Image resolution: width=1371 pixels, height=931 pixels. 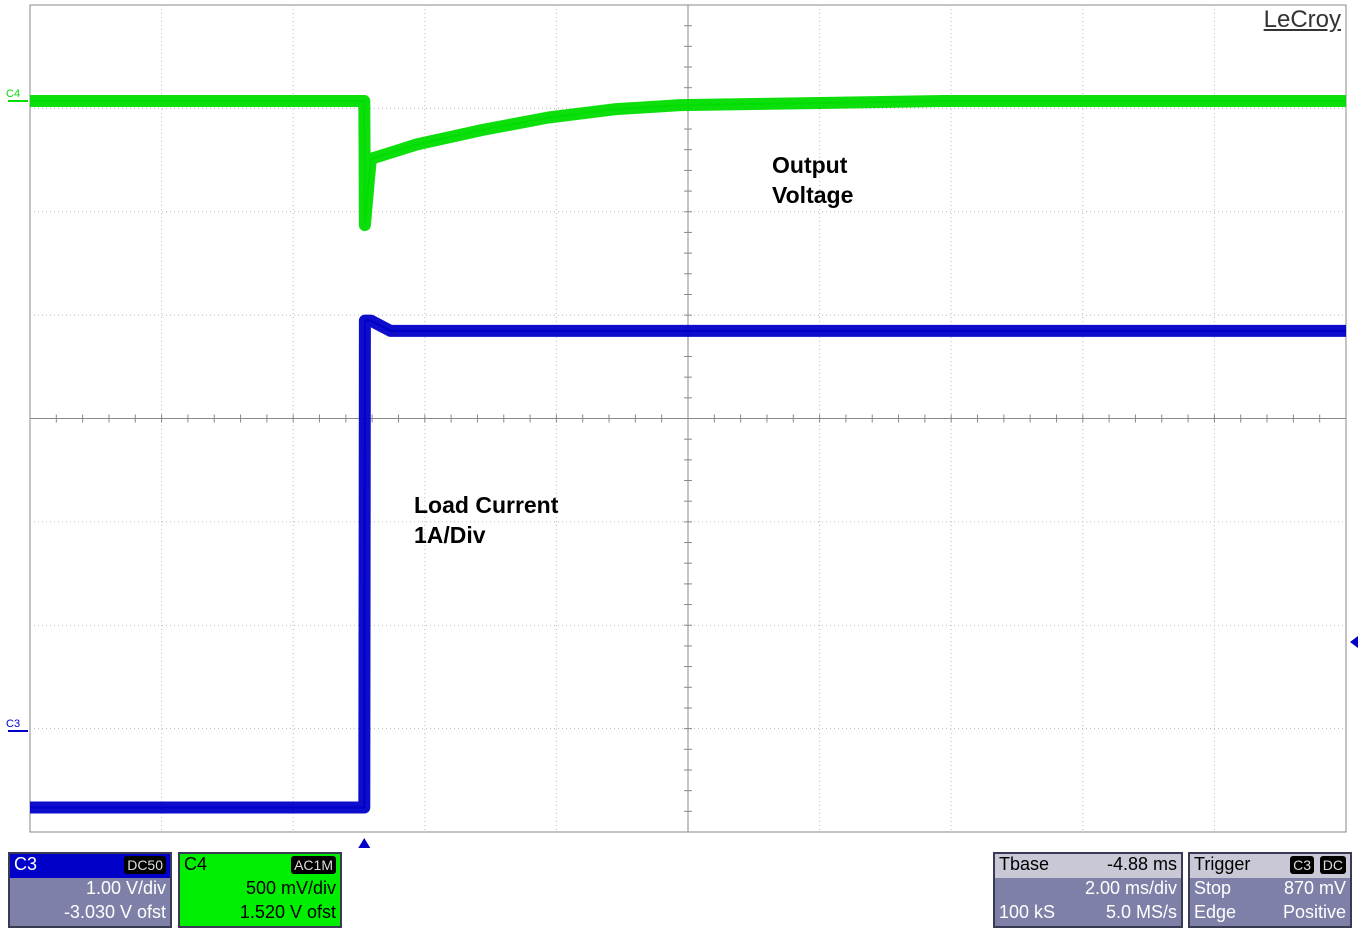 What do you see at coordinates (90, 866) in the screenshot?
I see `channel-c3-header: C3 DC50` at bounding box center [90, 866].